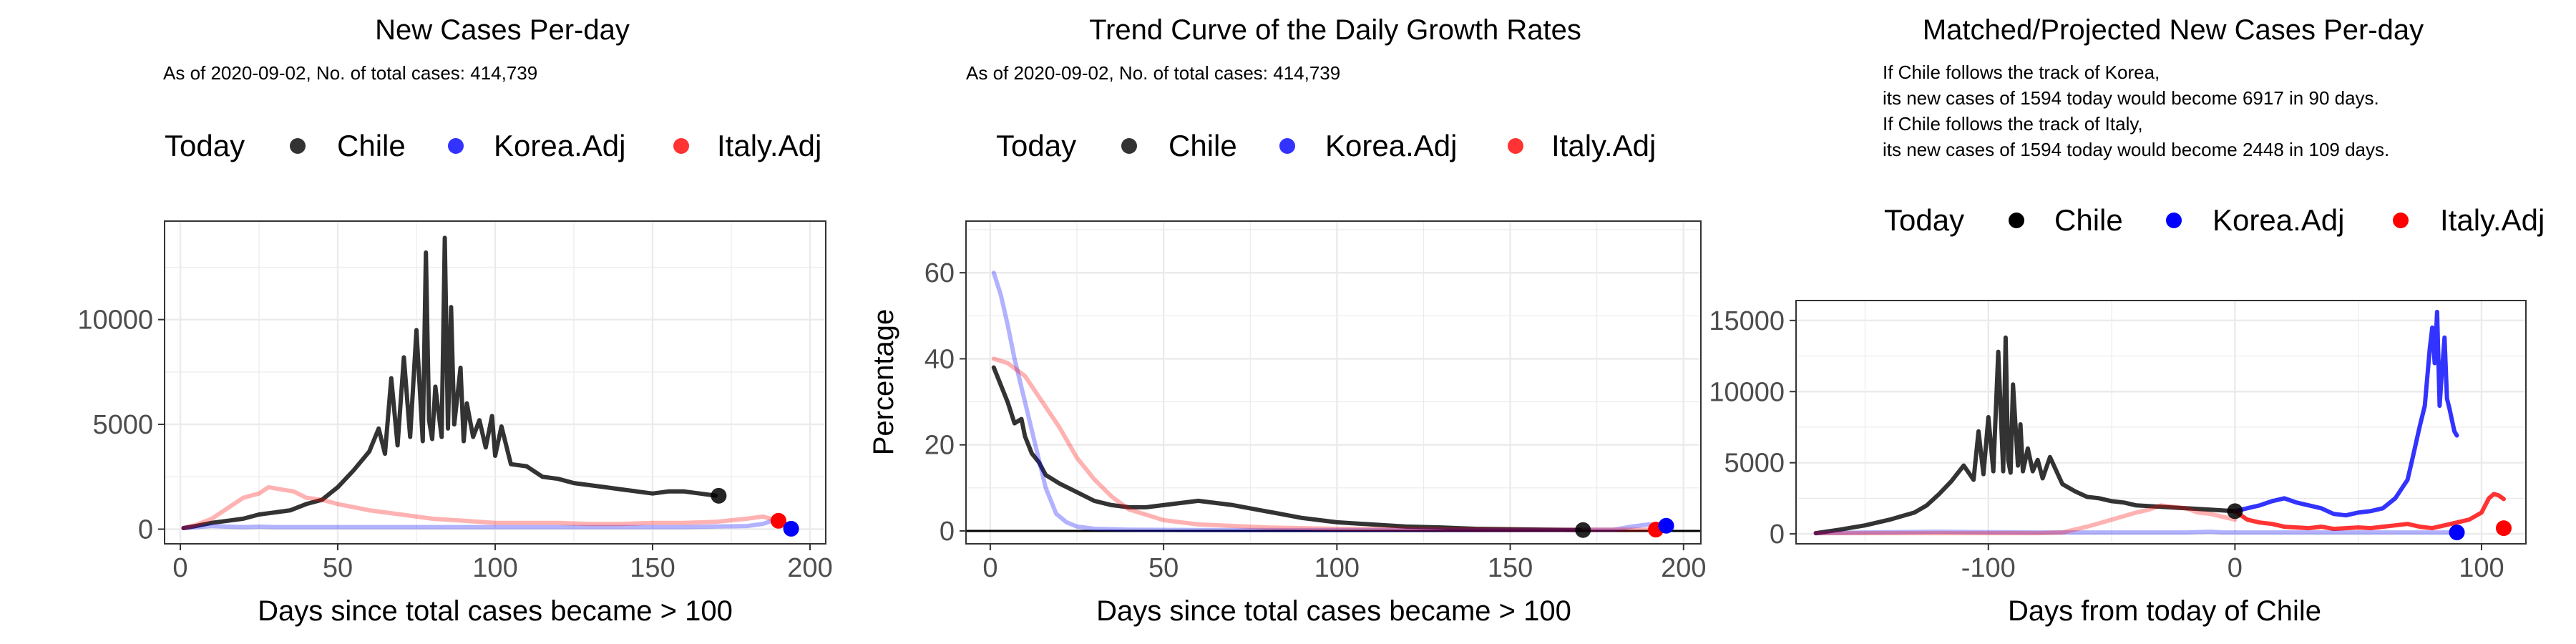 Image resolution: width=2576 pixels, height=644 pixels. I want to click on x-tick-label: -100, so click(1988, 568).